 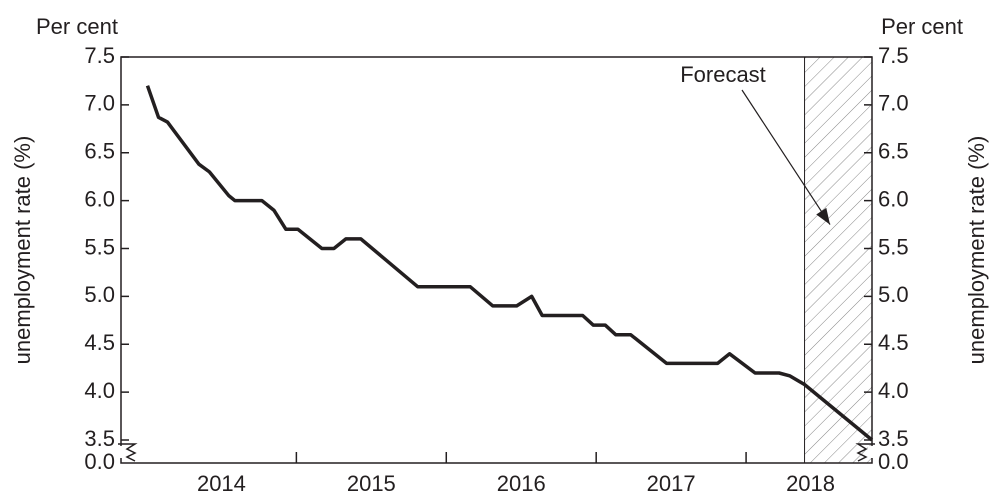 What do you see at coordinates (99, 294) in the screenshot?
I see `y-tick-label: 5.0` at bounding box center [99, 294].